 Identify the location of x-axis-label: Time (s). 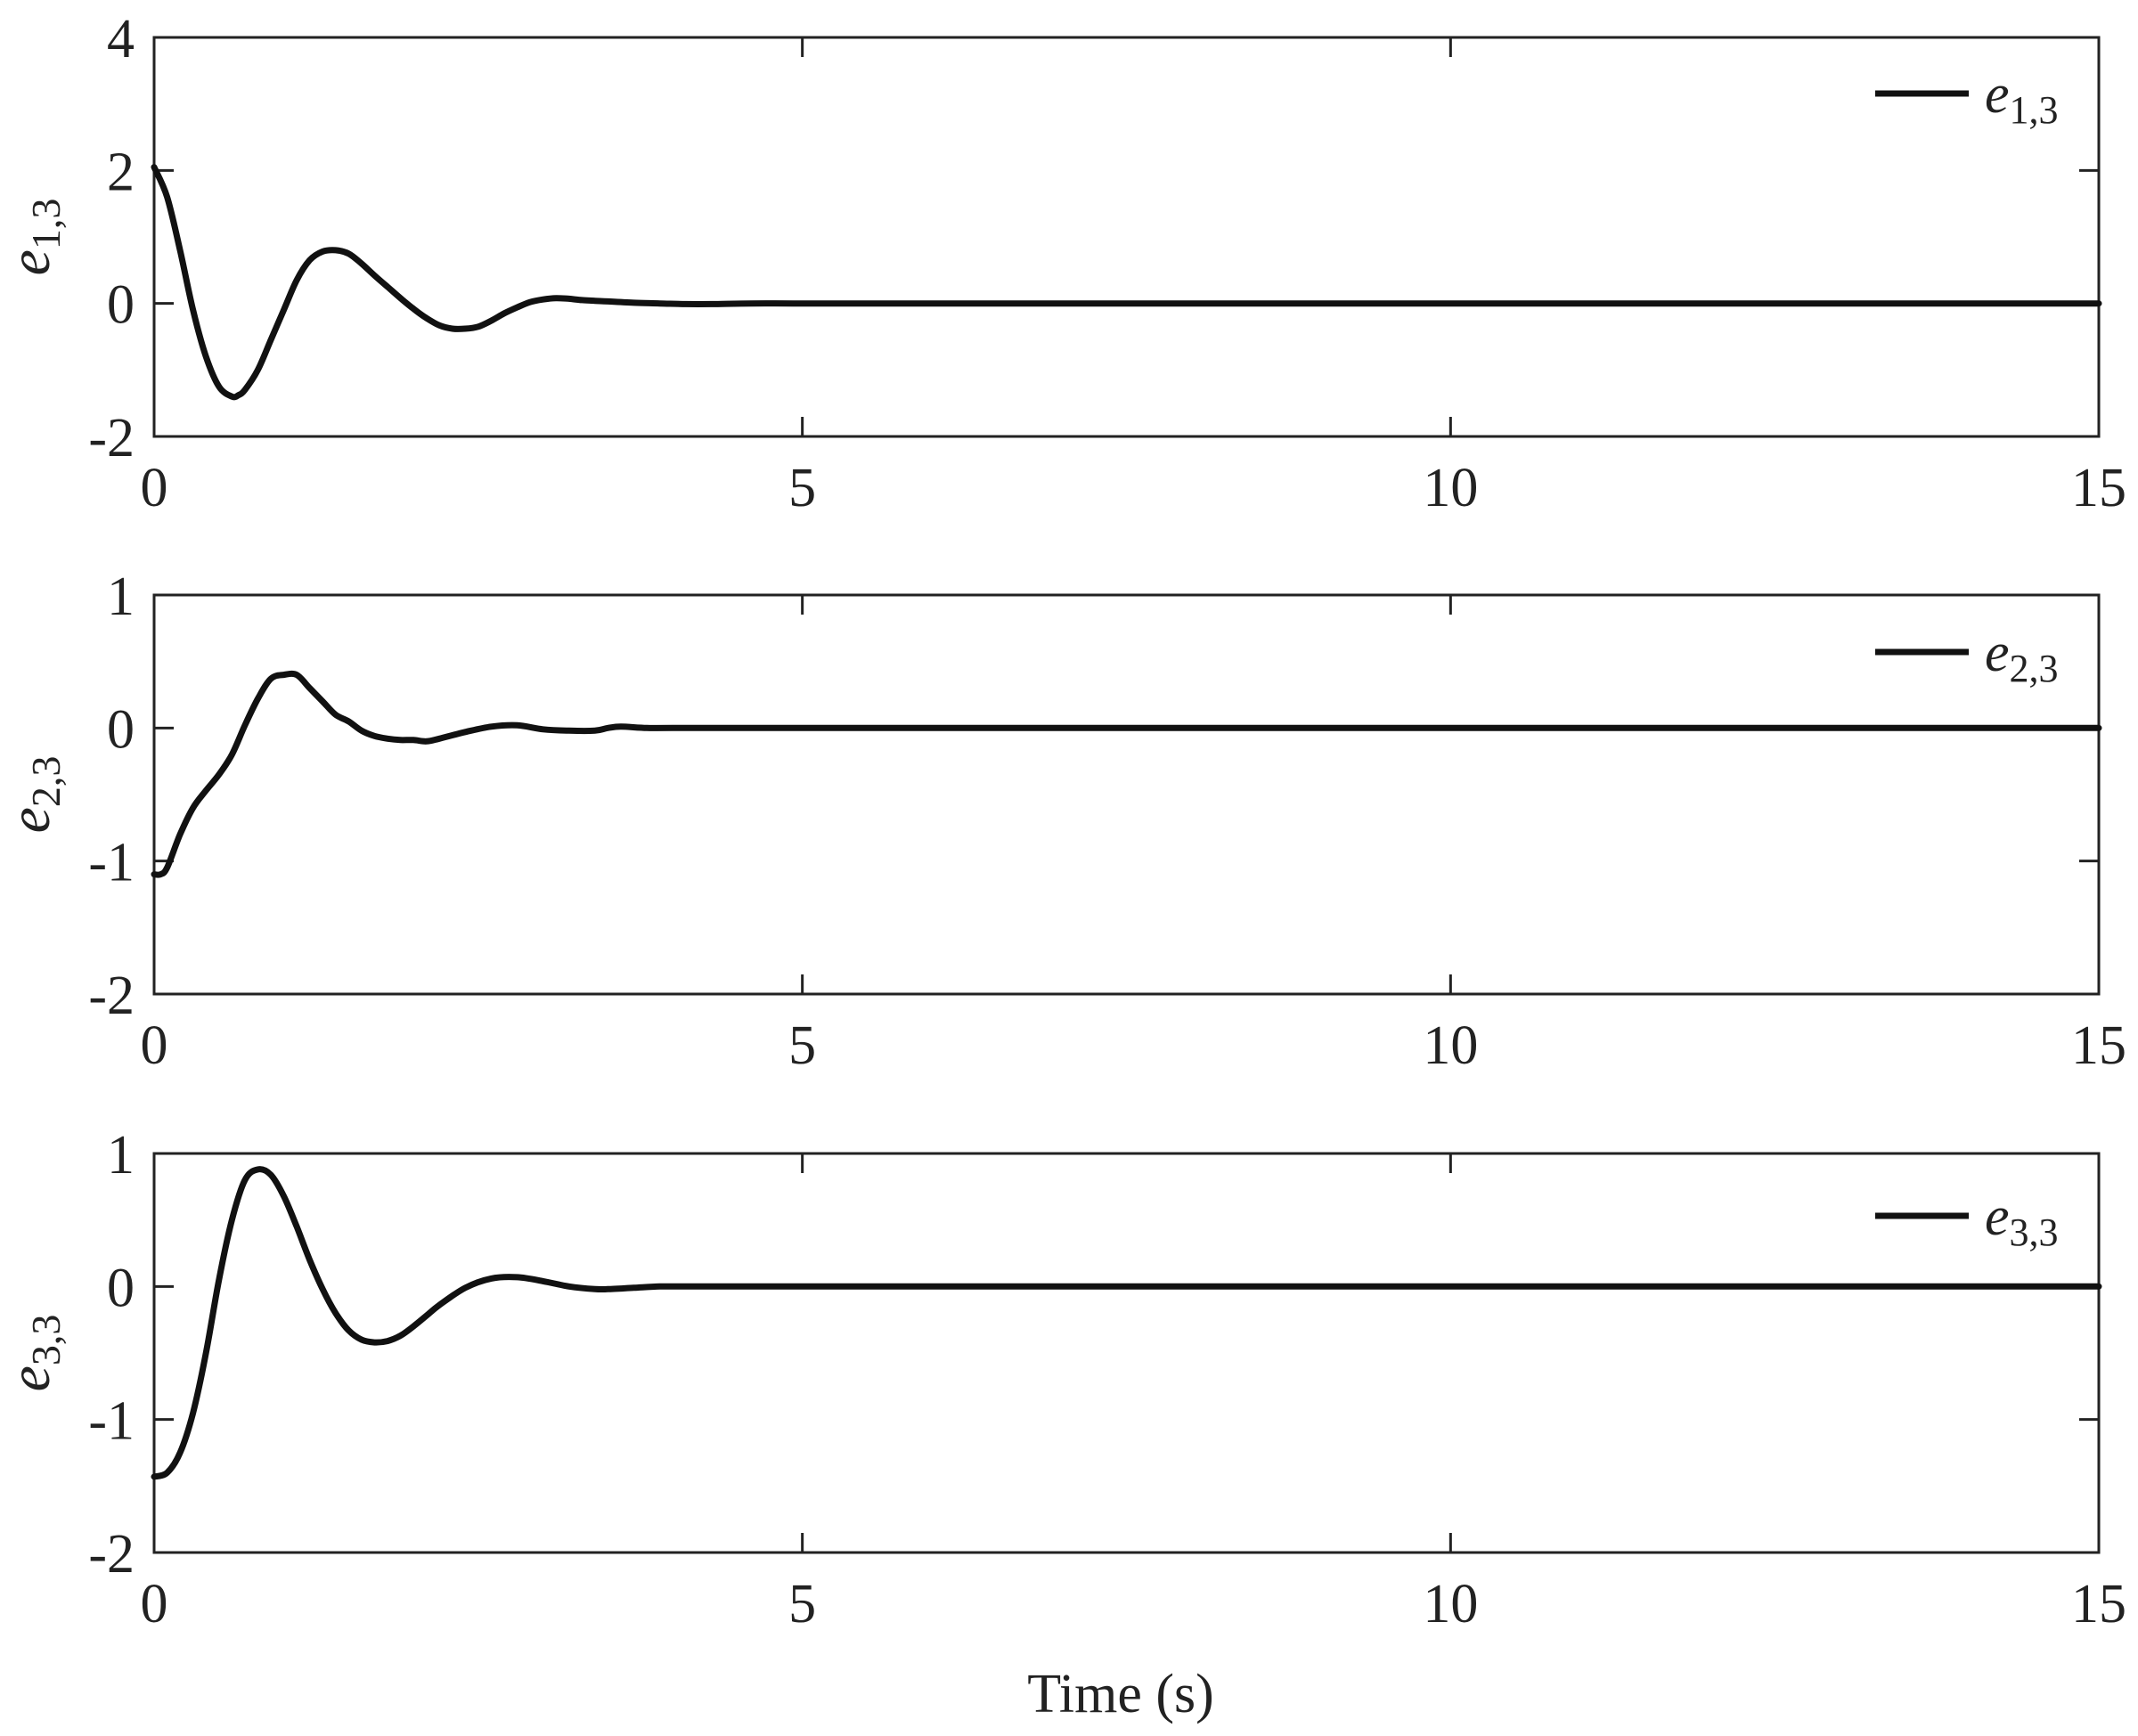
(1120, 1694).